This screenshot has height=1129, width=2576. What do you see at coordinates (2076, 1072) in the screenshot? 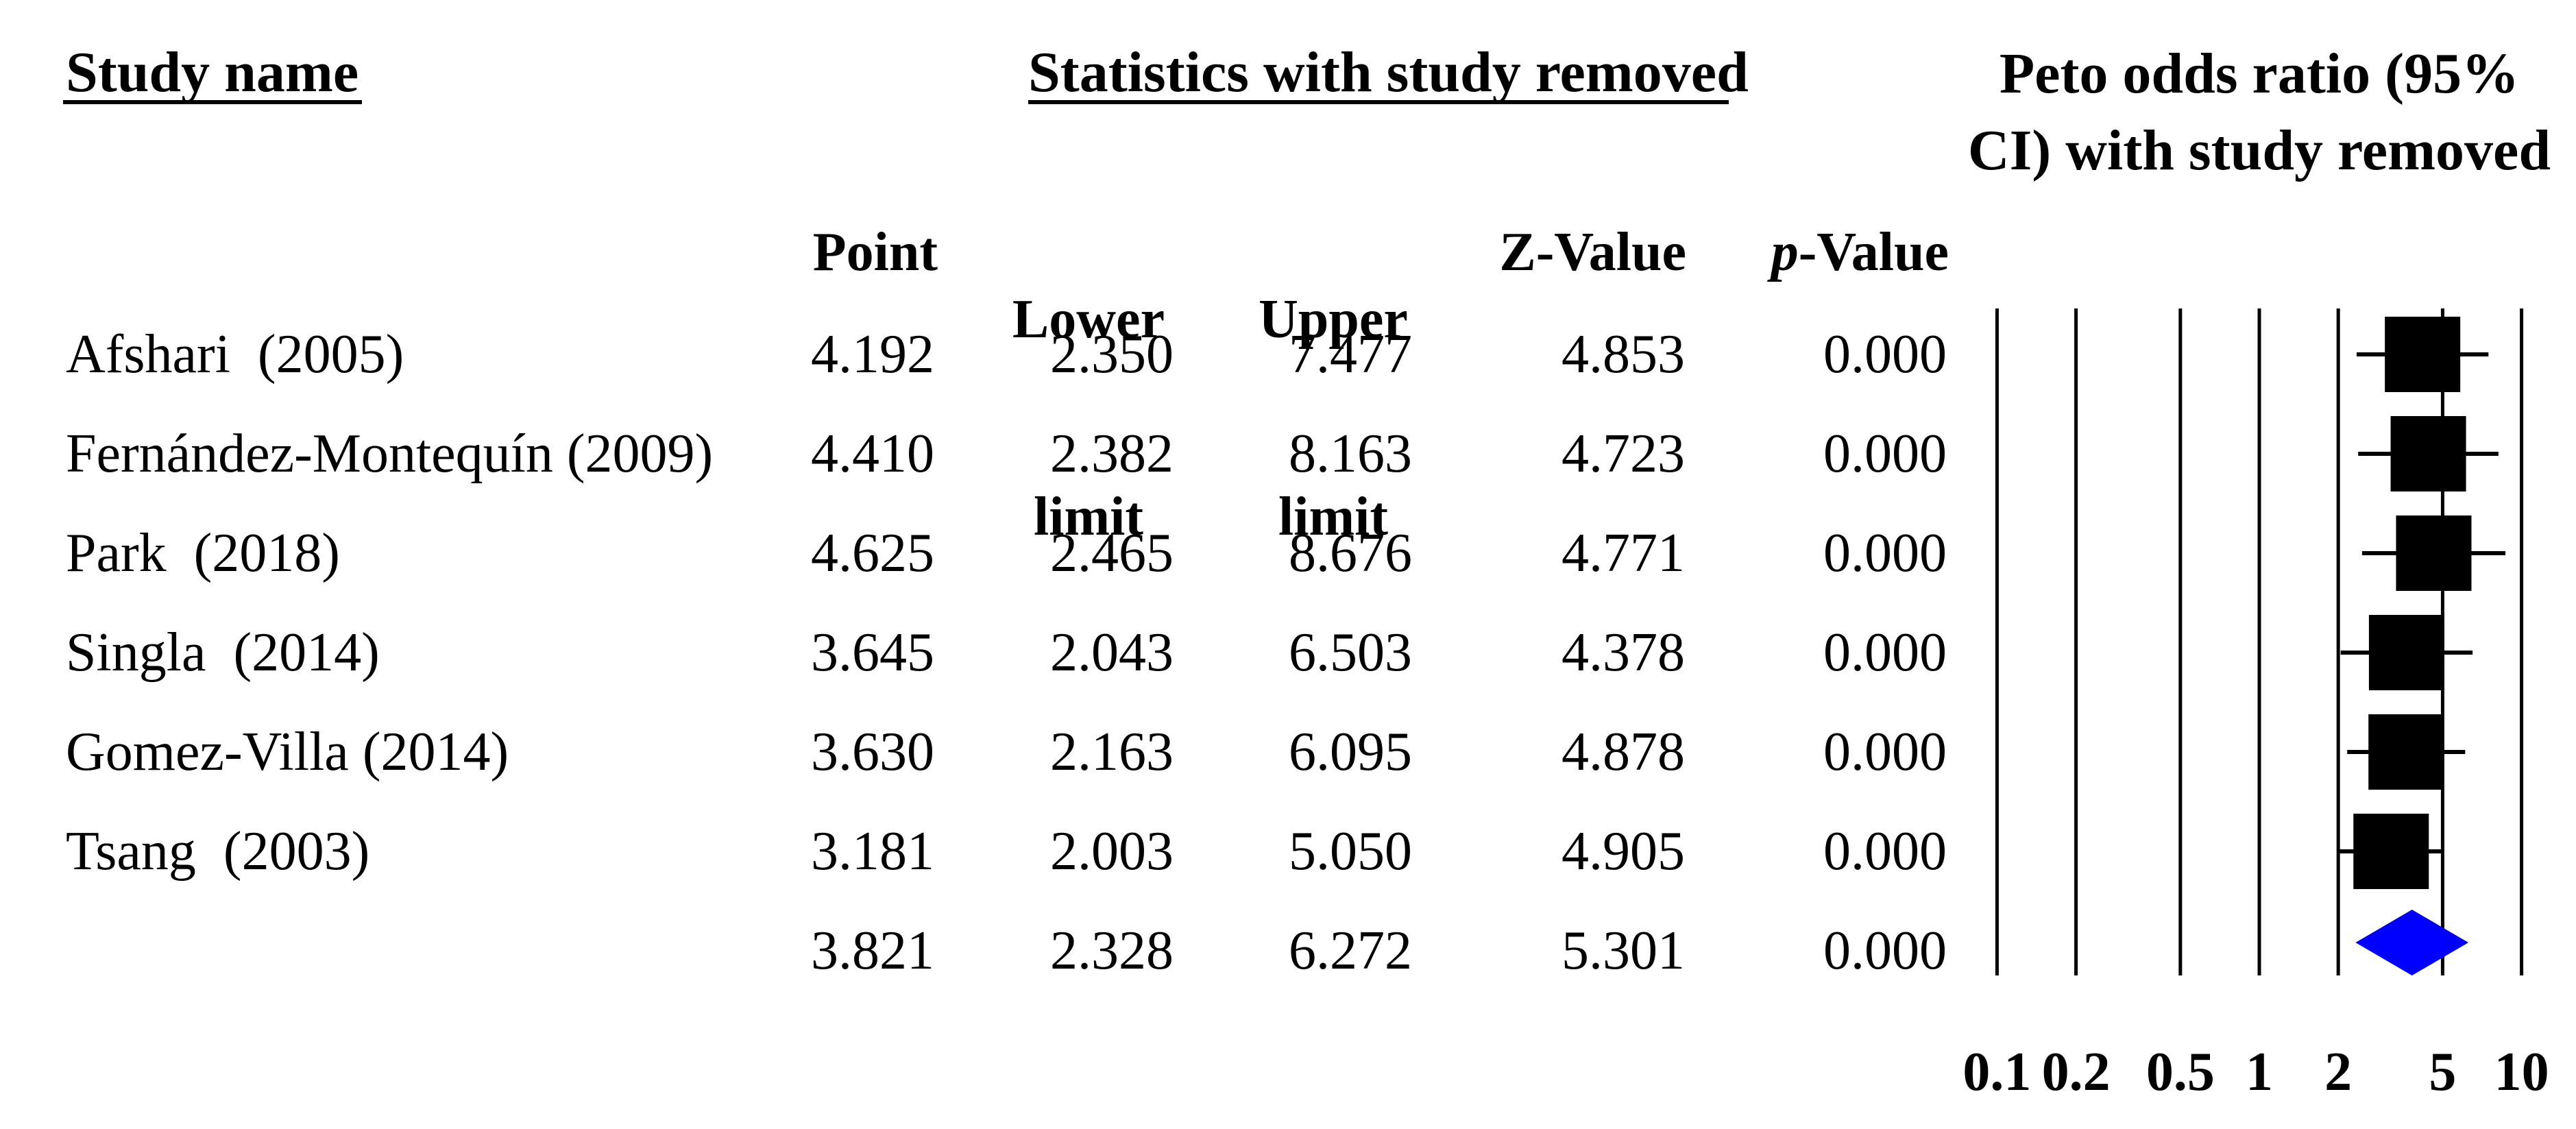
I see `x-axis-label-0.2: 0.2` at bounding box center [2076, 1072].